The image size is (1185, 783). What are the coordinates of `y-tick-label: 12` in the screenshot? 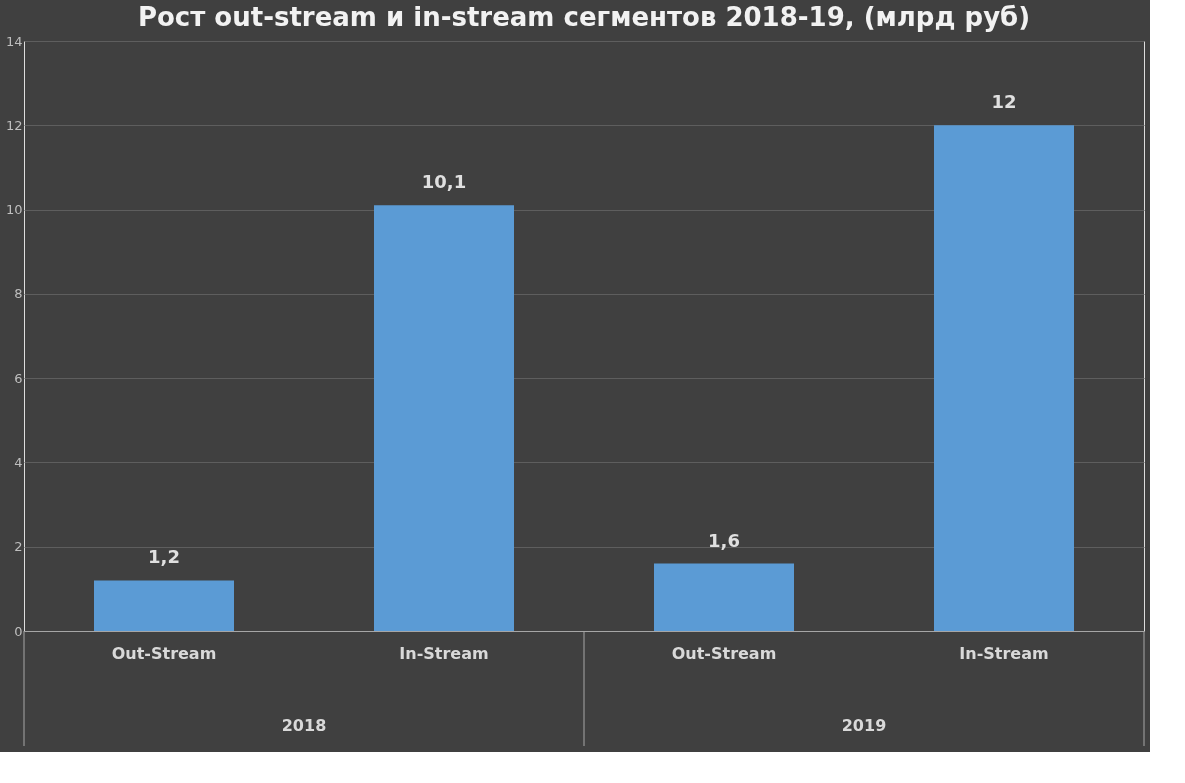 It's located at (14, 125).